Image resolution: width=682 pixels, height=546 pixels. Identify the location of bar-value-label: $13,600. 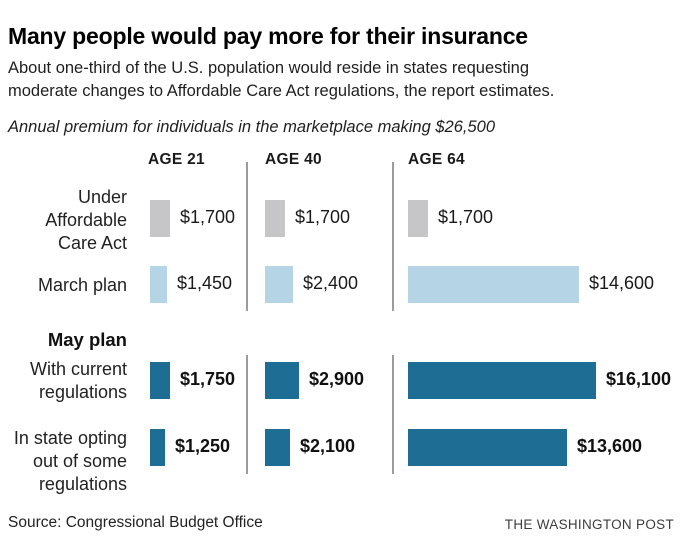
(610, 446).